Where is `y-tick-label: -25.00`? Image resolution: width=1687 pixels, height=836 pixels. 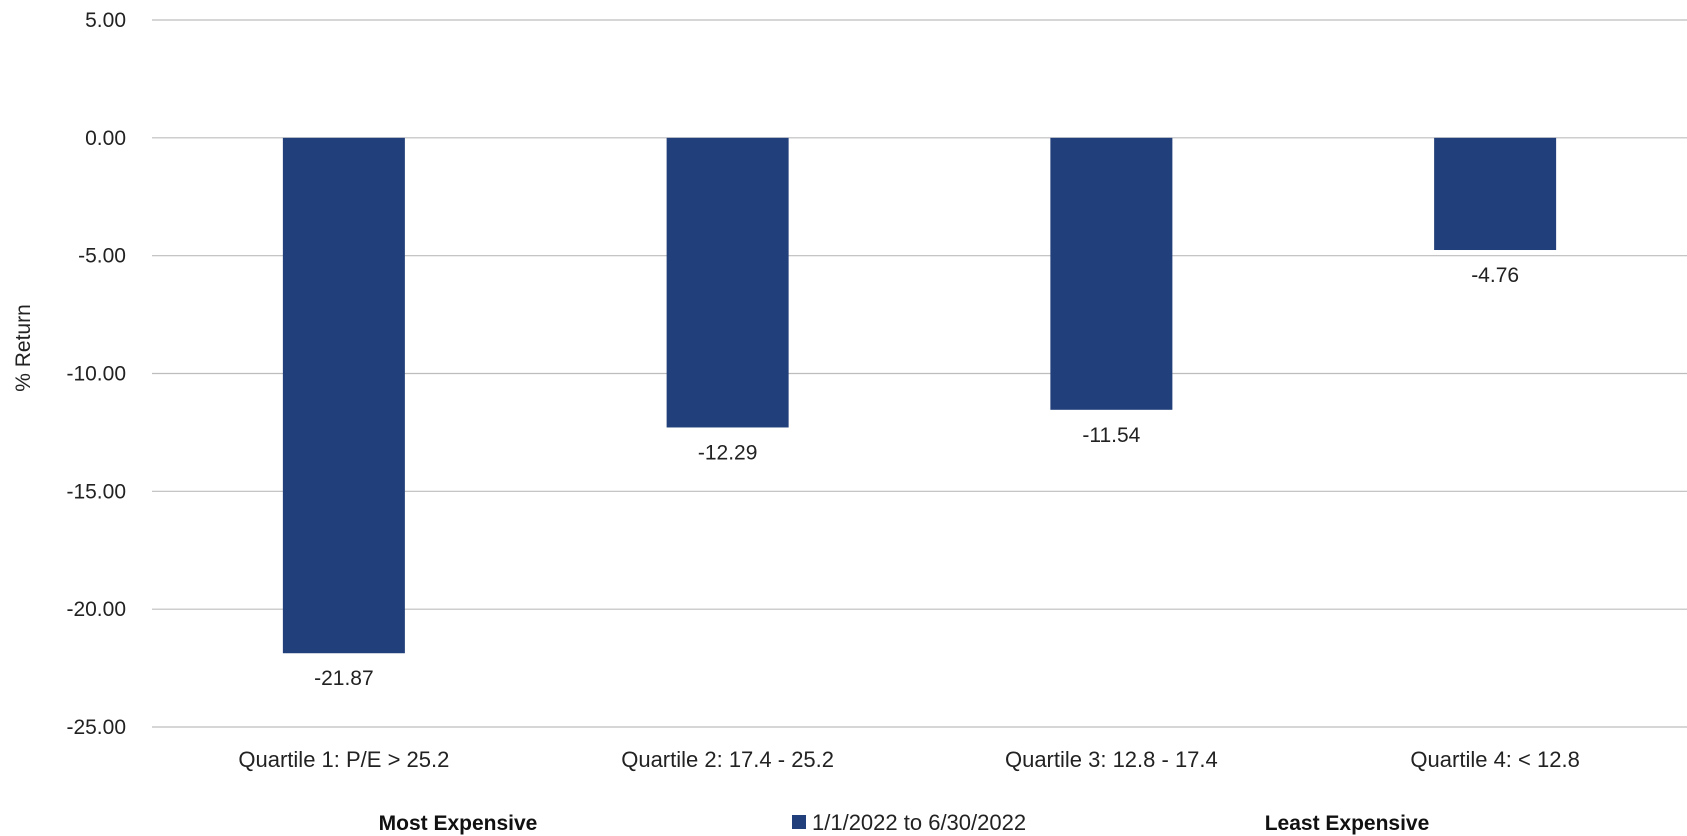
y-tick-label: -25.00 is located at coordinates (96, 727).